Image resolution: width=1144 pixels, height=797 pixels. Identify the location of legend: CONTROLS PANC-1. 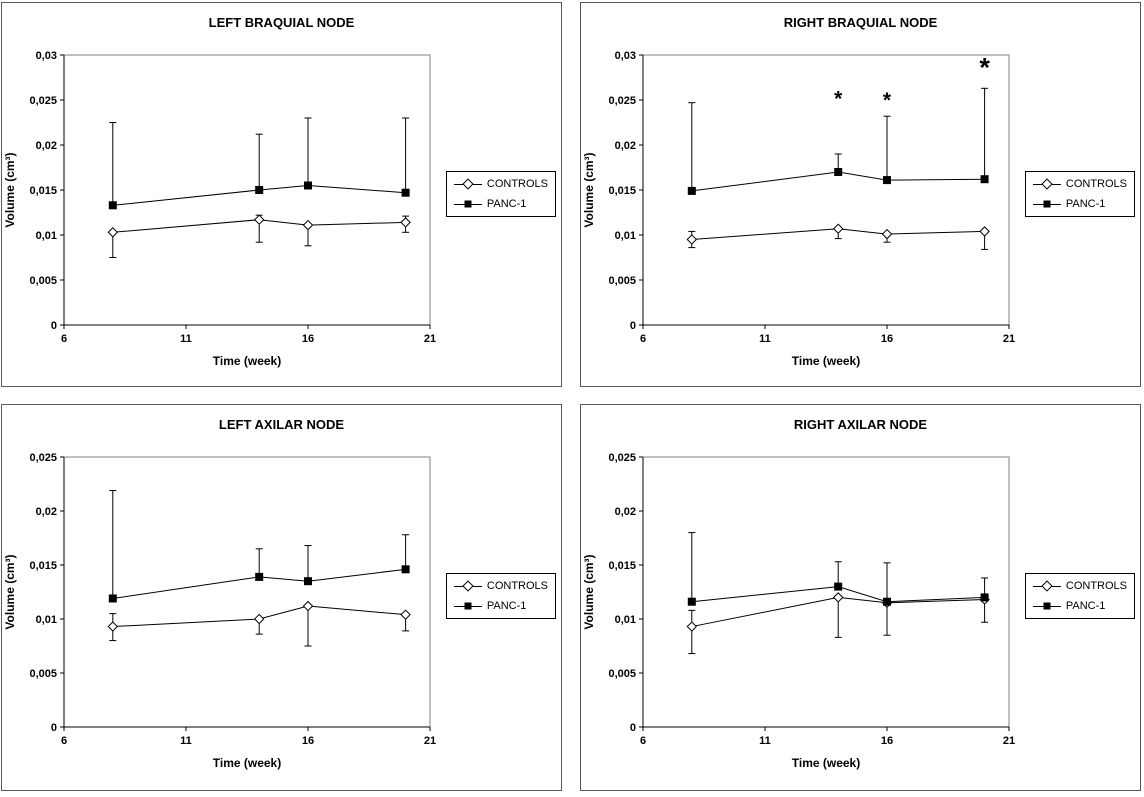
(1079, 596).